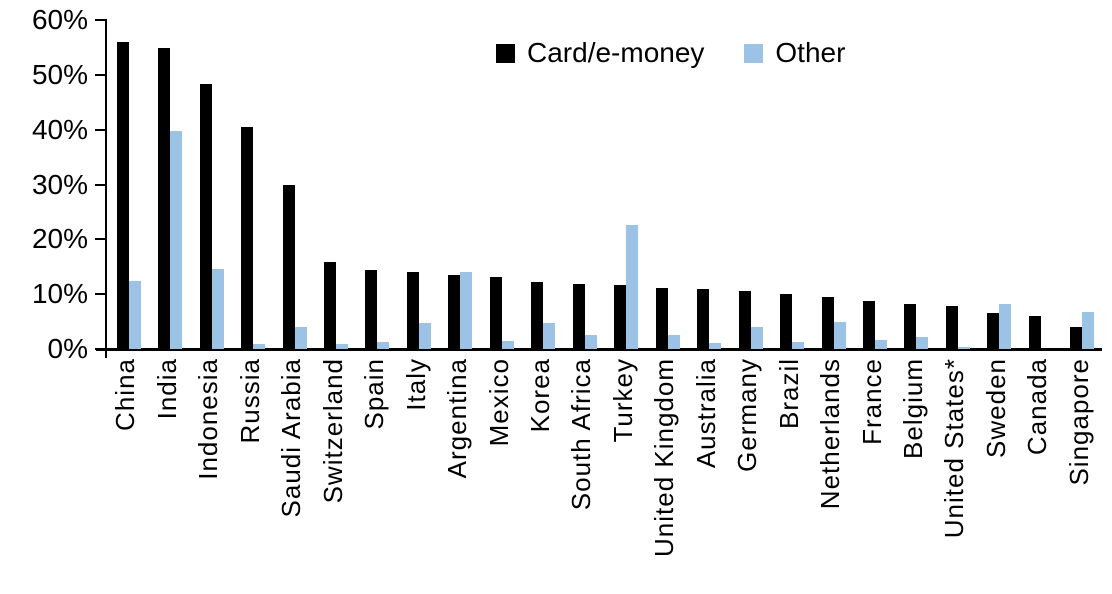 The image size is (1112, 594). Describe the element at coordinates (466, 310) in the screenshot. I see `bar-other-argentina` at that location.